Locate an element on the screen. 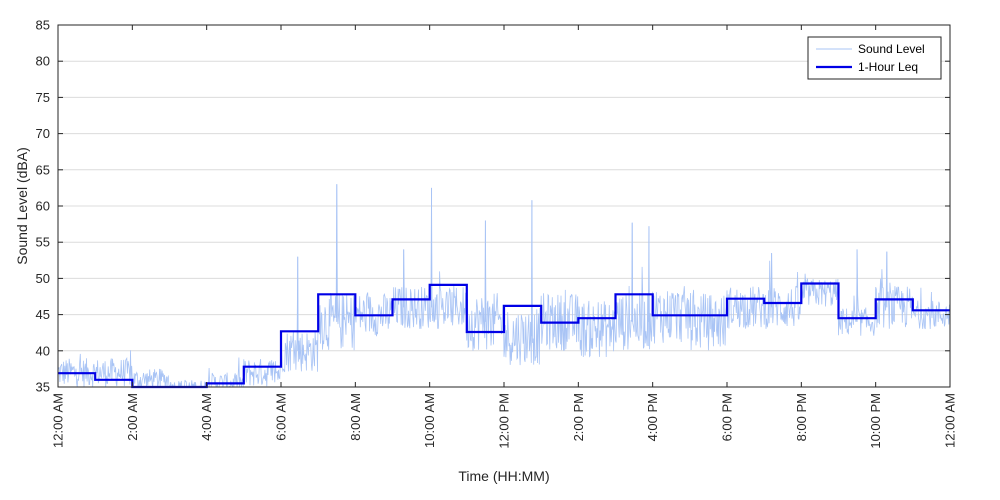  x-tick-label: 12:00 PM is located at coordinates (504, 421).